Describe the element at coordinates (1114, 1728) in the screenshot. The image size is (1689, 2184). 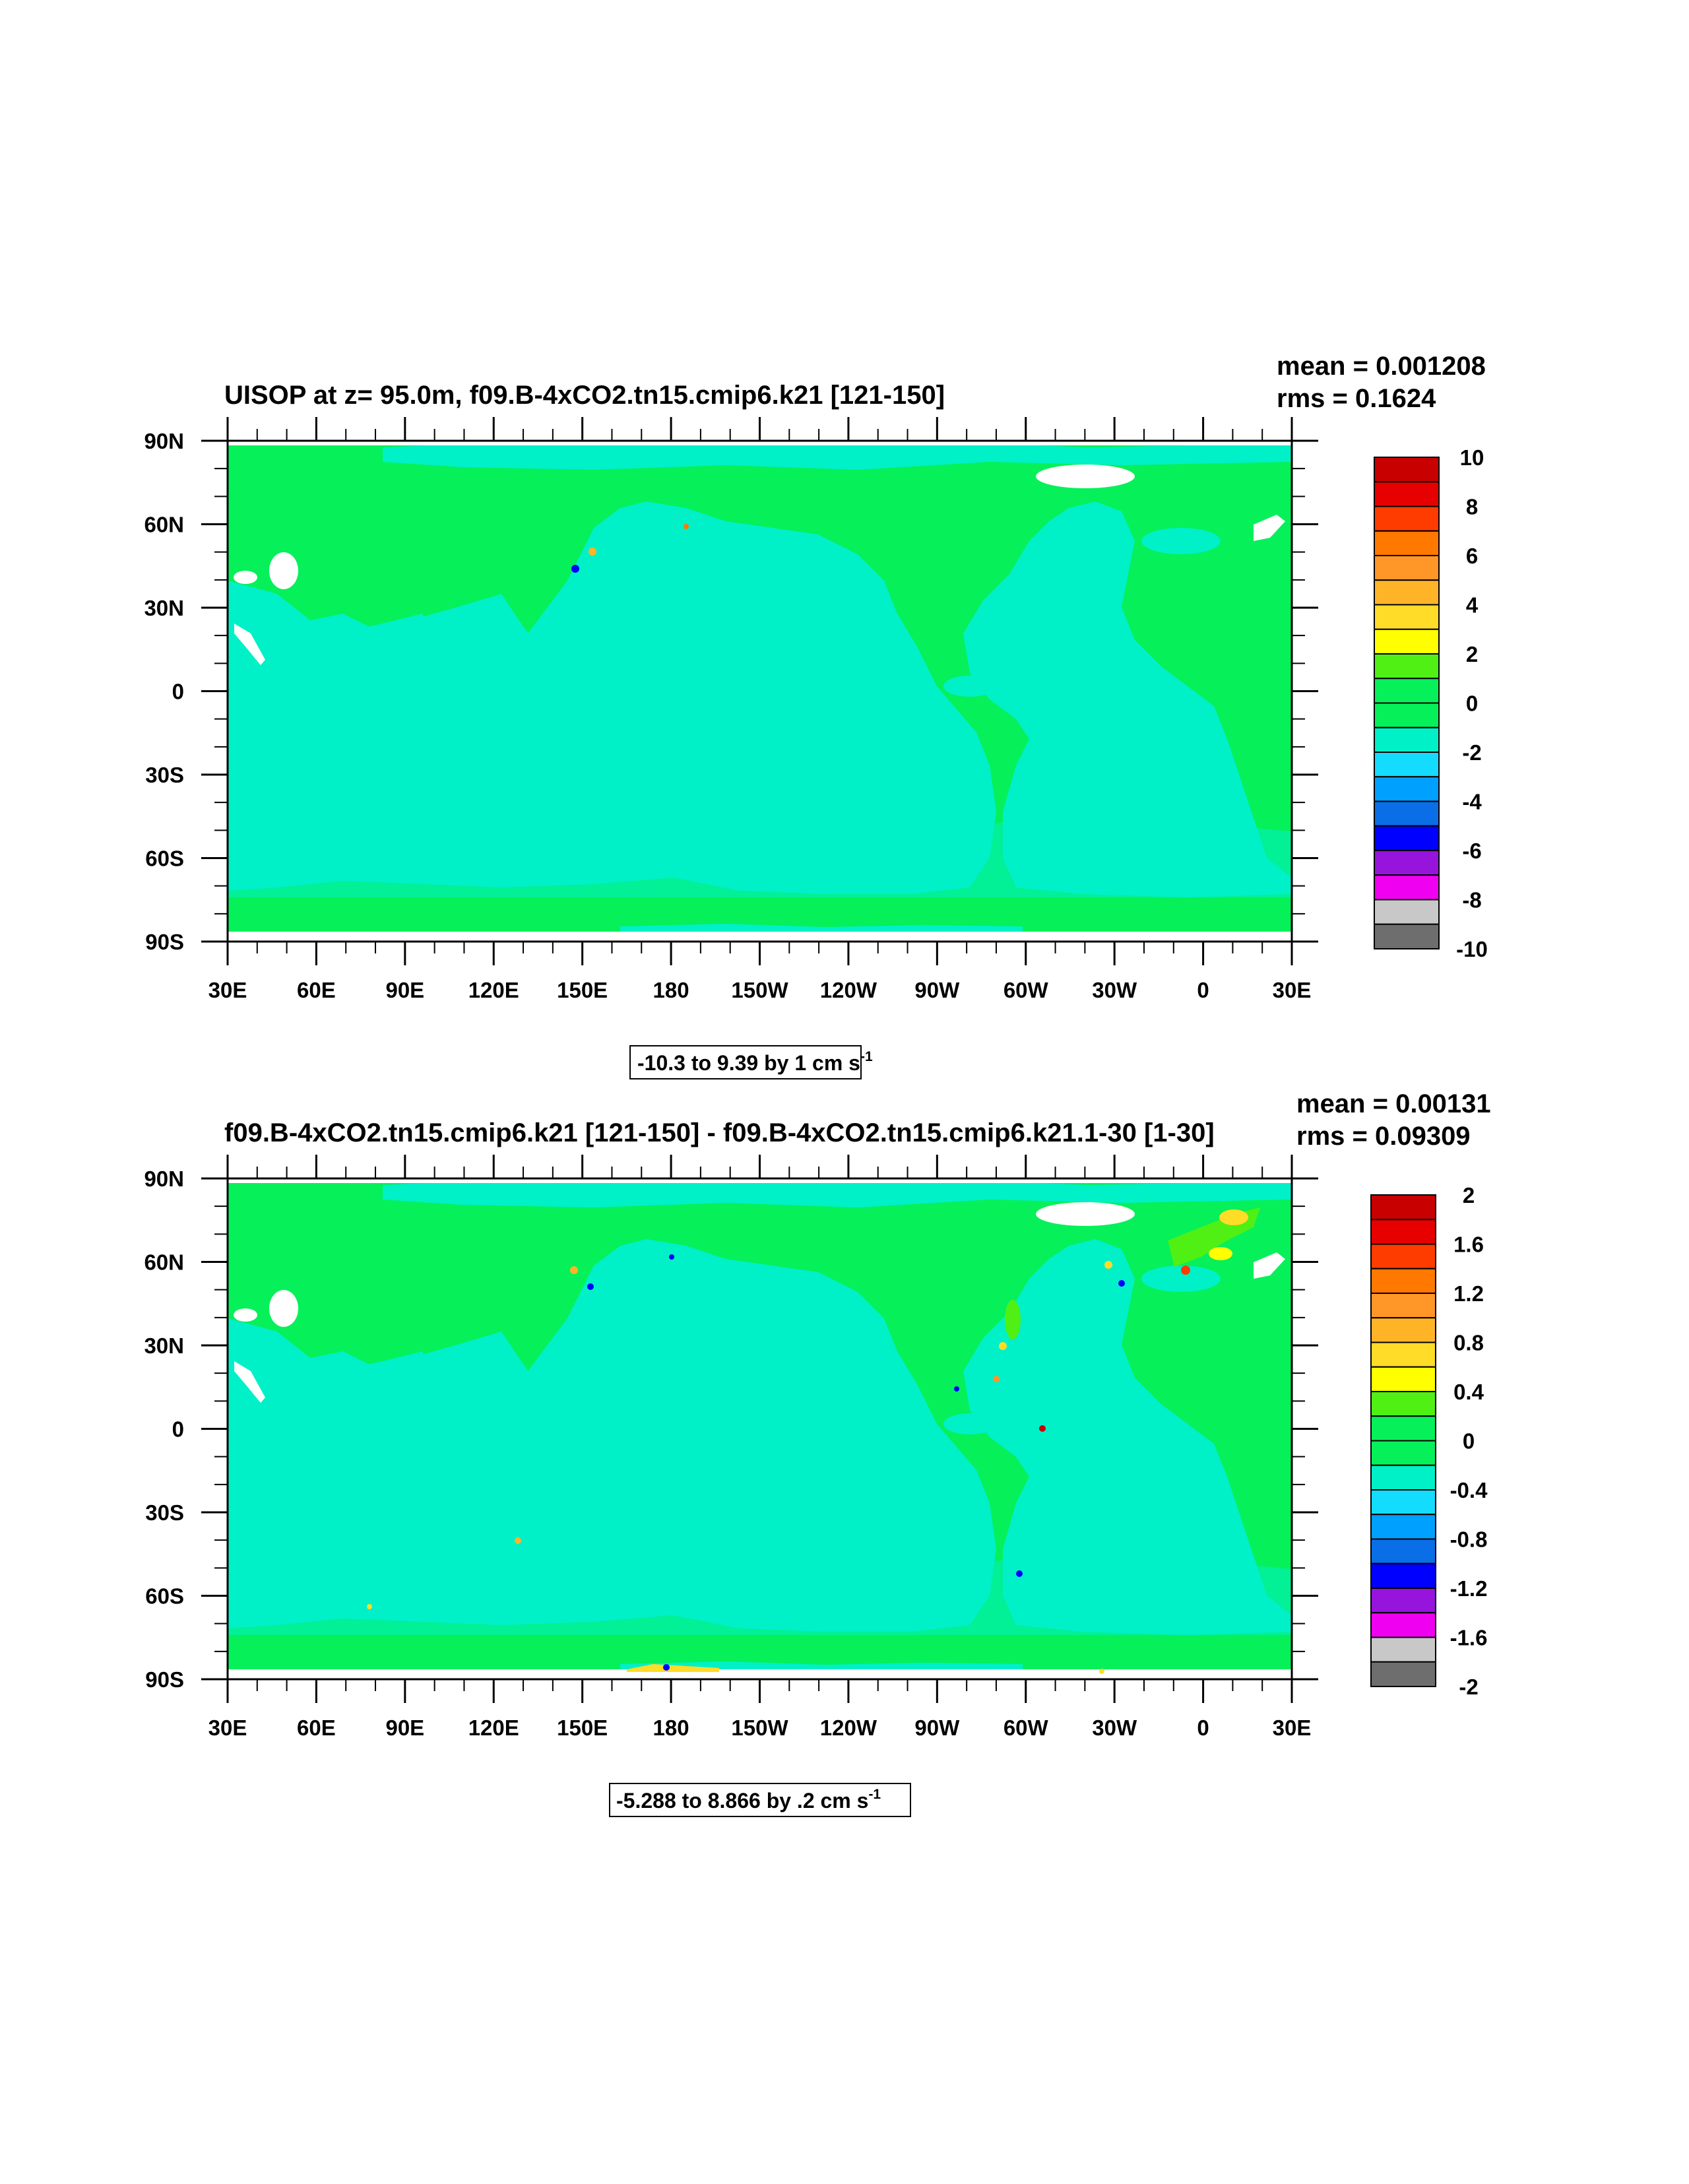
I see `x-tick-label: 30W` at that location.